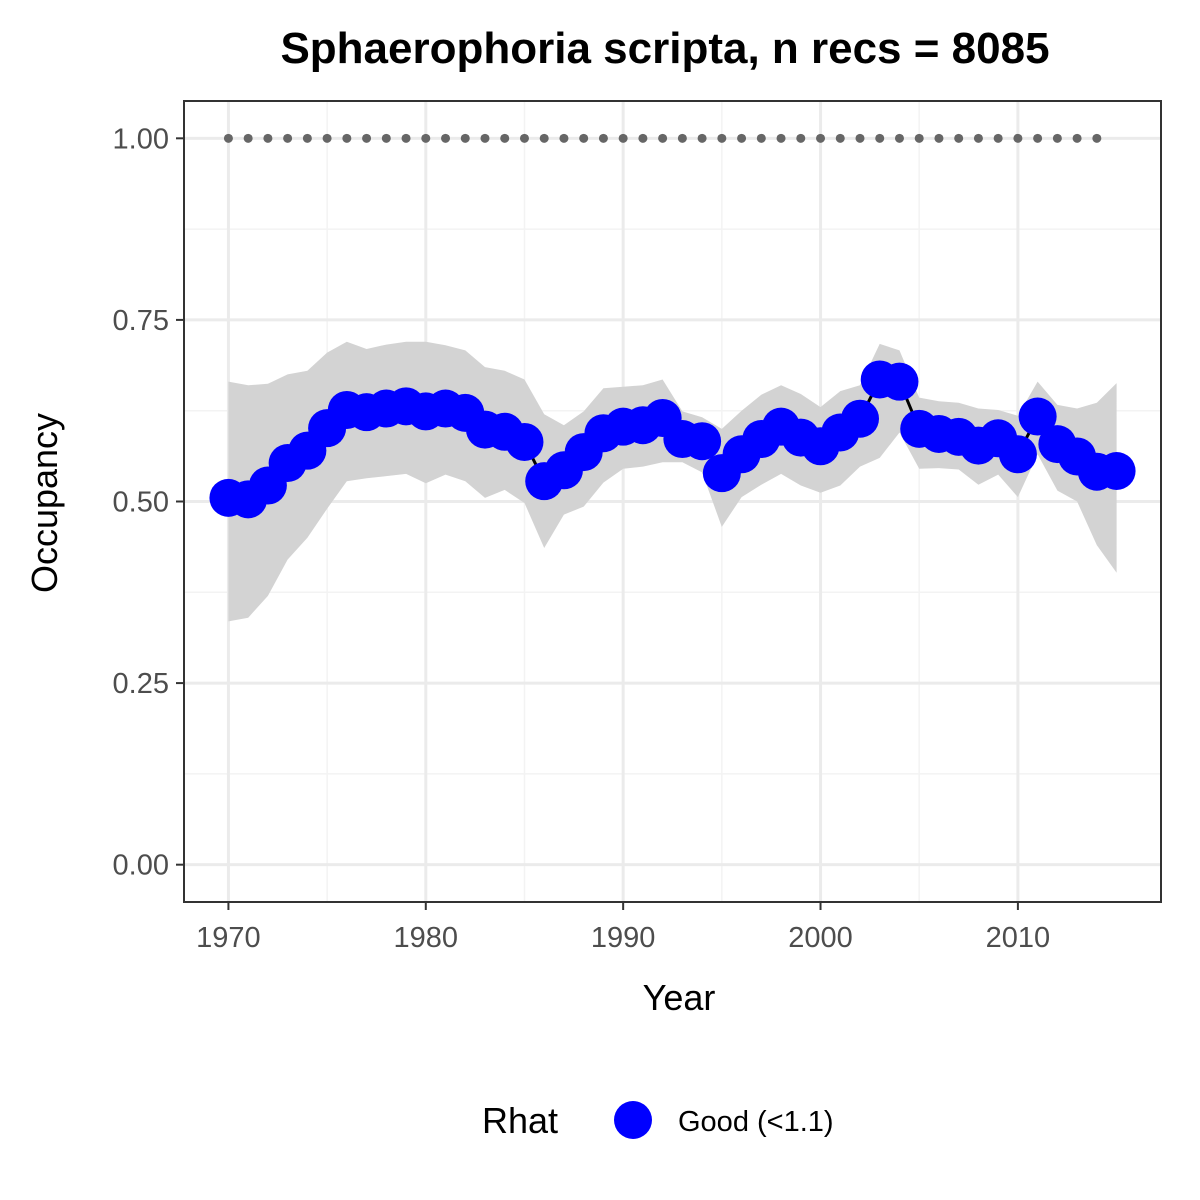  What do you see at coordinates (633, 1120) in the screenshot?
I see `legend-key-good` at bounding box center [633, 1120].